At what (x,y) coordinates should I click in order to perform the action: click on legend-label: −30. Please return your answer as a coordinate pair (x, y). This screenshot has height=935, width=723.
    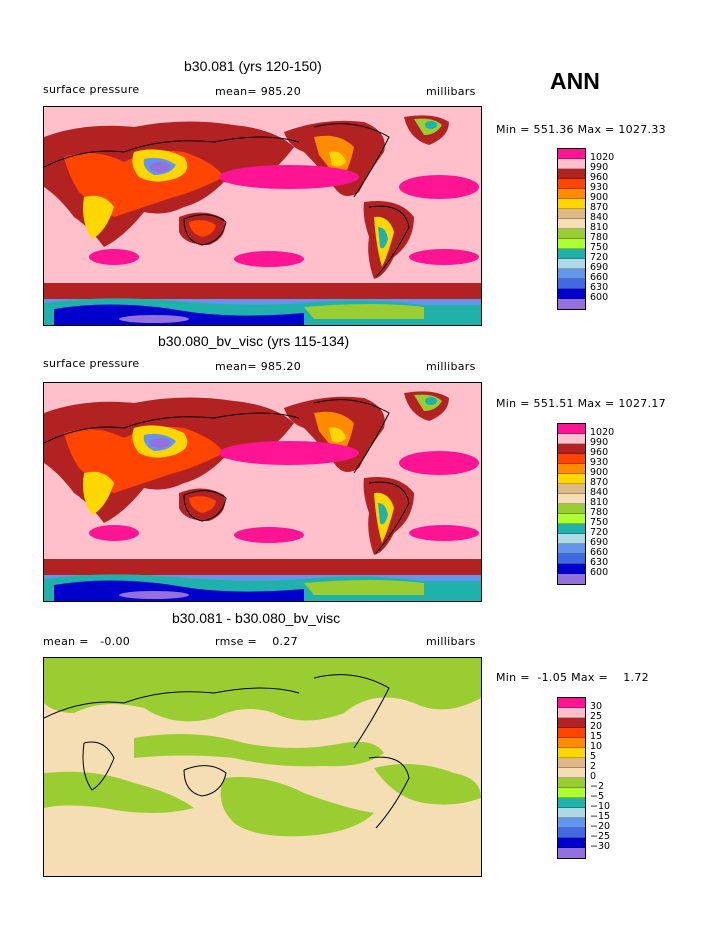
    Looking at the image, I should click on (600, 846).